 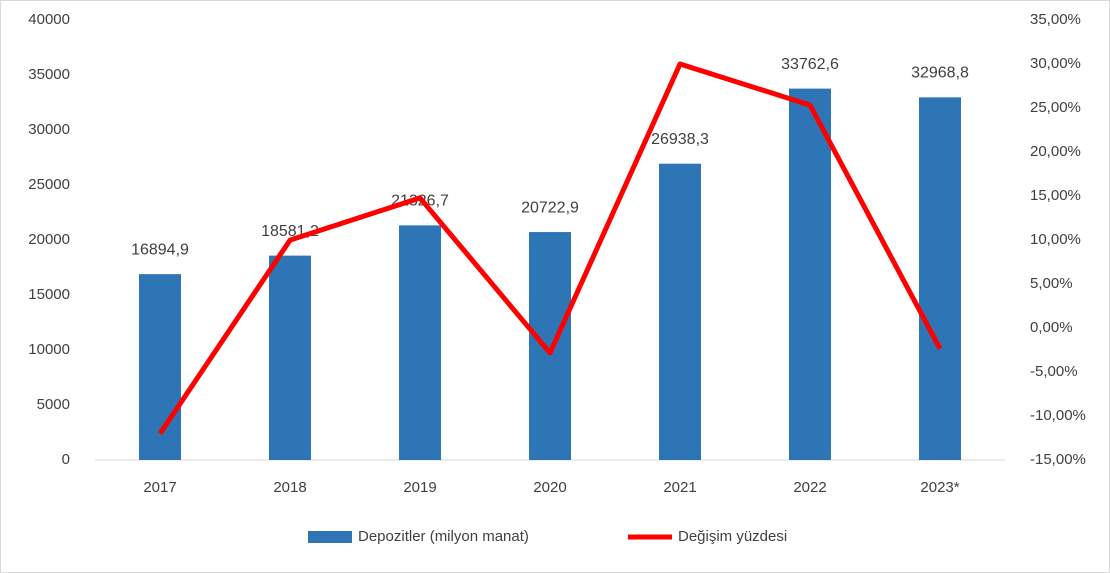 I want to click on y2-tick-label: 5,00%, so click(x=1051, y=283).